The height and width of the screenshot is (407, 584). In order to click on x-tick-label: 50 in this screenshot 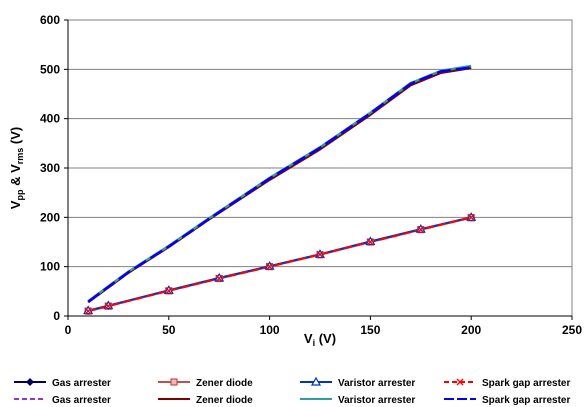, I will do `click(169, 330)`.